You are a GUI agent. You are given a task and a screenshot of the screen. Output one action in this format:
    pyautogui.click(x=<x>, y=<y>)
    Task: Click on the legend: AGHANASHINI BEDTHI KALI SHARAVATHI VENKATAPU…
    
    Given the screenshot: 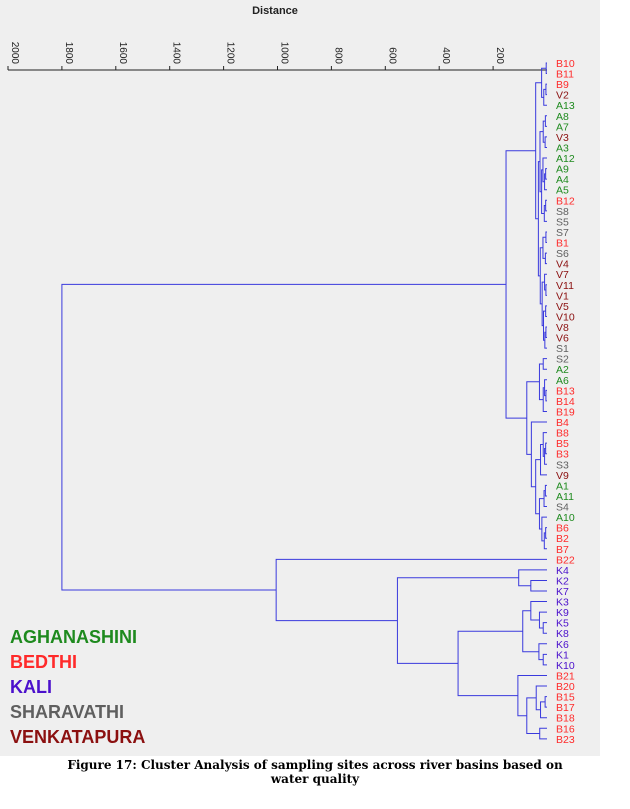 What is the action you would take?
    pyautogui.click(x=77, y=687)
    